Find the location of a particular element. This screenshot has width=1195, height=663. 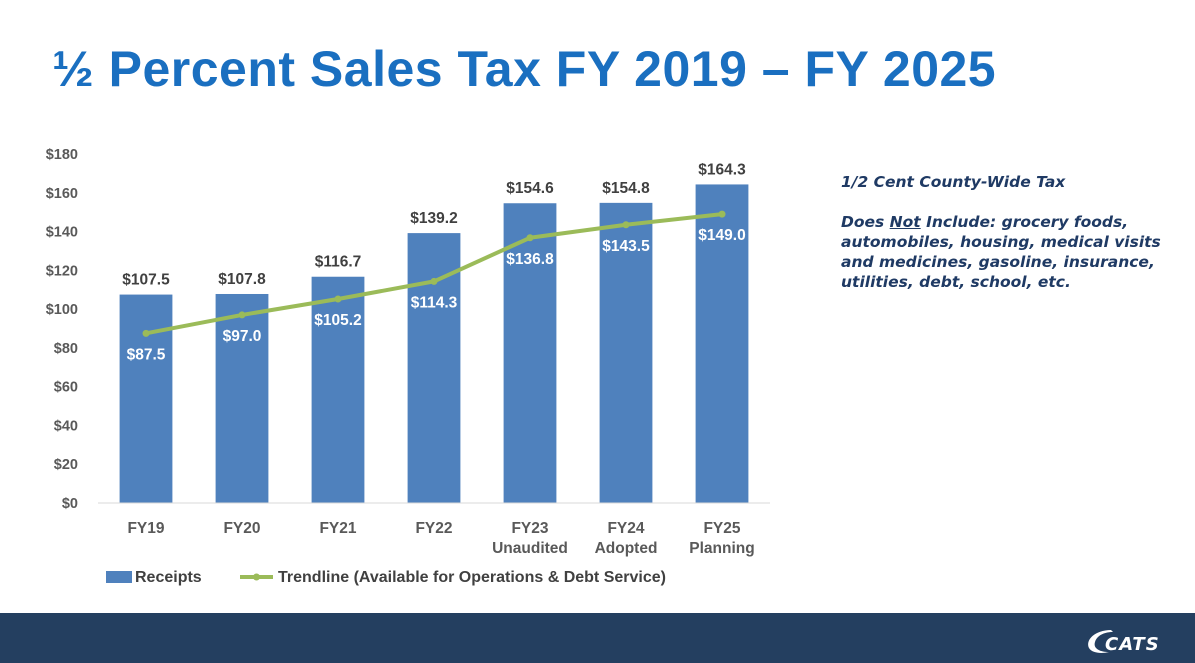

side-note-prefix: Does is located at coordinates (865, 222).